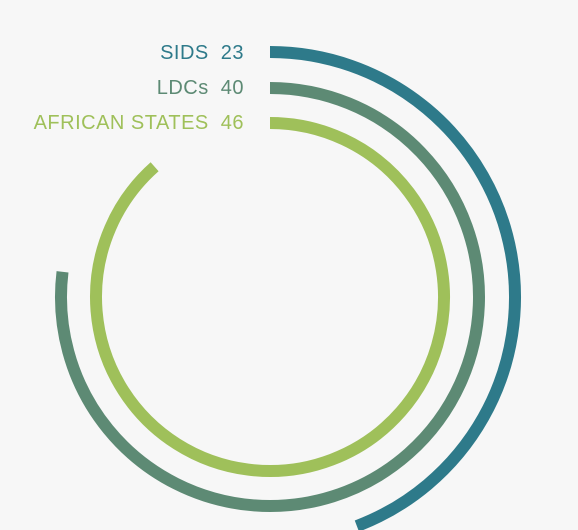  Describe the element at coordinates (232, 122) in the screenshot. I see `legend-value-african-states: 46` at that location.